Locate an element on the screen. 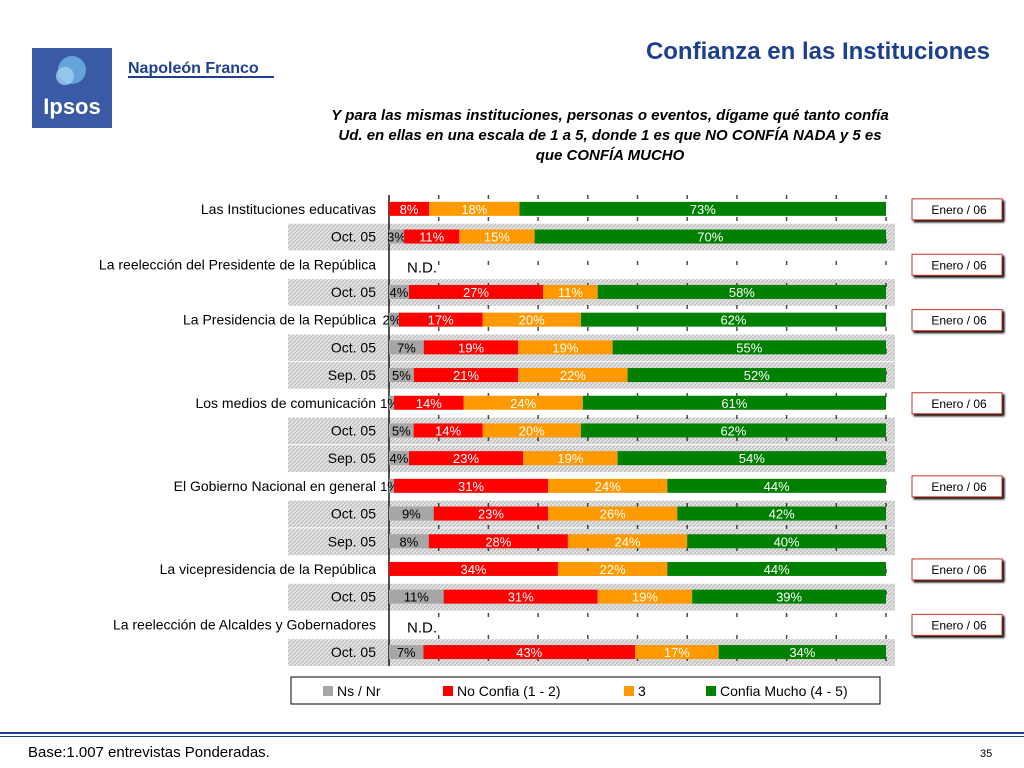 Image resolution: width=1024 pixels, height=768 pixels. data-label: 70% is located at coordinates (710, 237).